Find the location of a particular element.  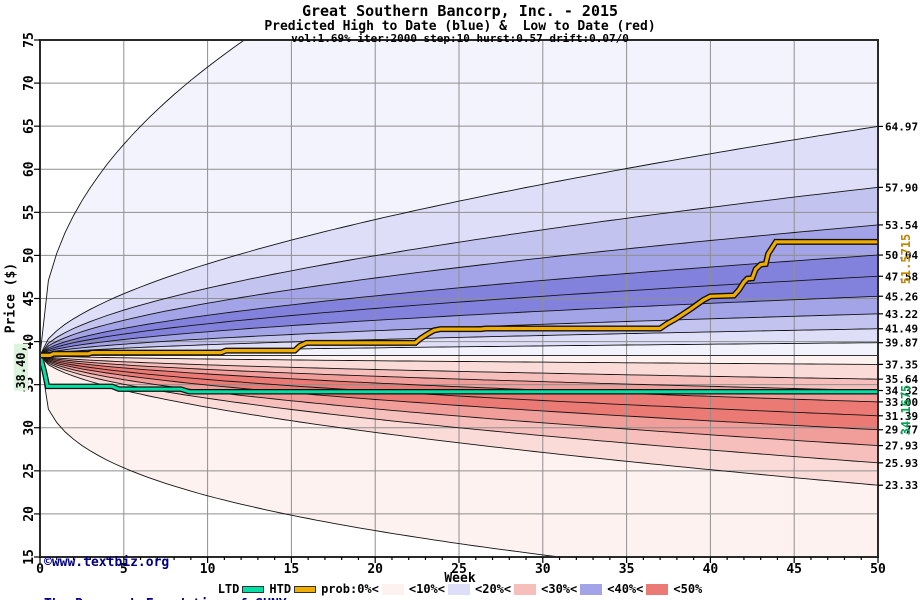

right-axis-label: 39.87 is located at coordinates (901, 343).